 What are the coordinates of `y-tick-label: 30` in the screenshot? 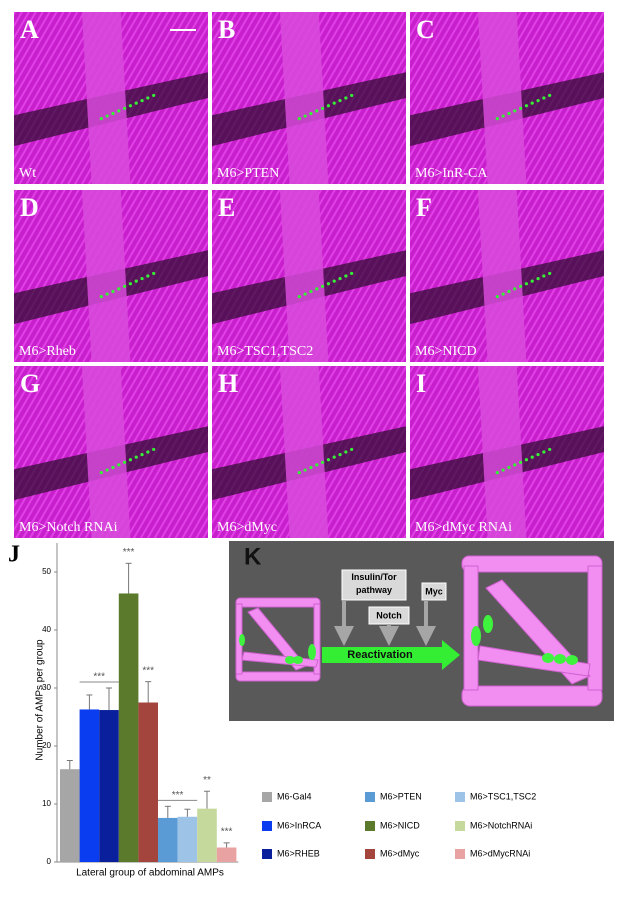 It's located at (46, 687).